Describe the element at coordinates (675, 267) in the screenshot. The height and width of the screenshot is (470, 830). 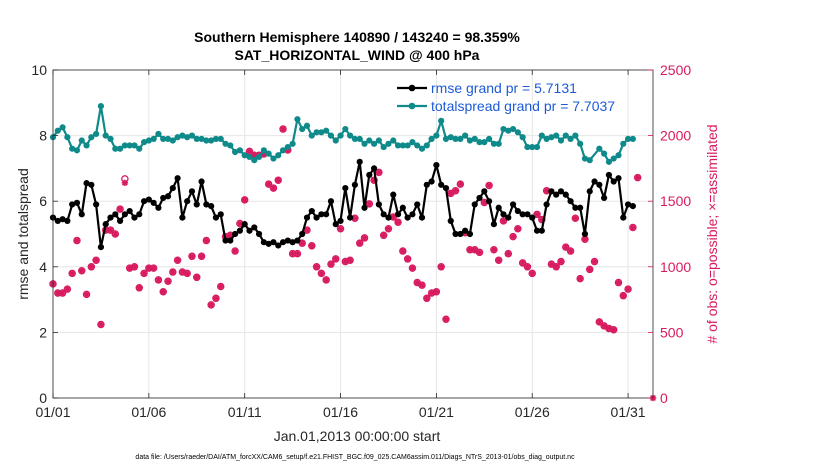
I see `y2-tick-label: 1000` at that location.